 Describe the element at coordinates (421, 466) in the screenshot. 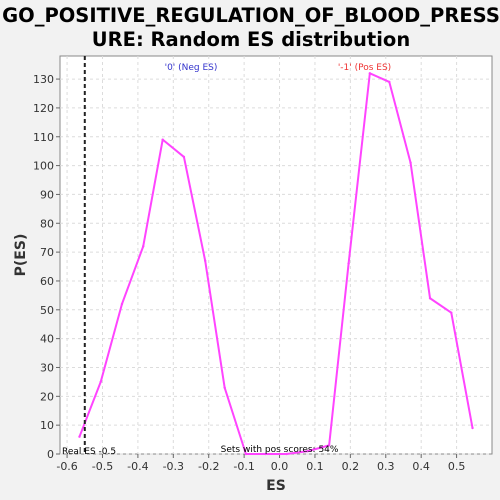

I see `x-tick-label: 0.4` at that location.